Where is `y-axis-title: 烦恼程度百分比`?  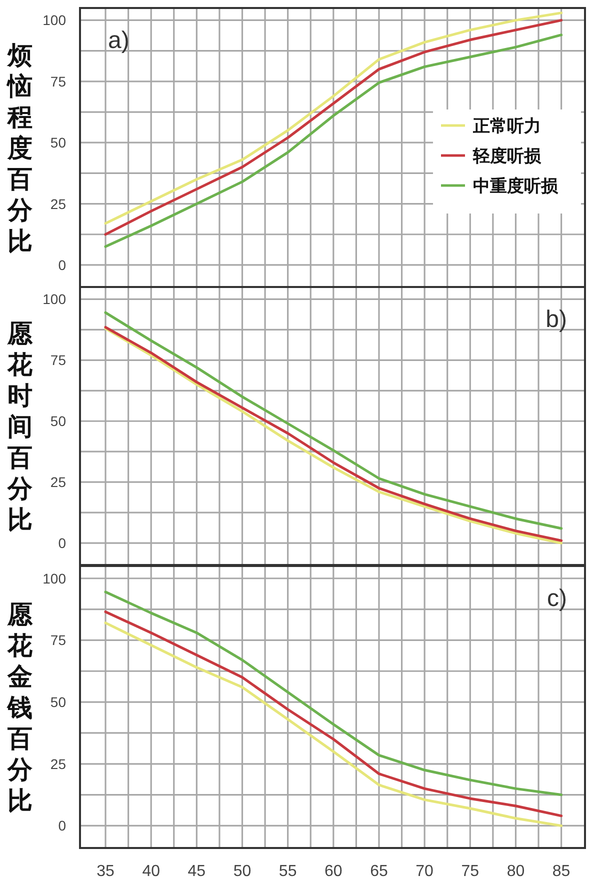
y-axis-title: 烦恼程度百分比 is located at coordinates (20, 149).